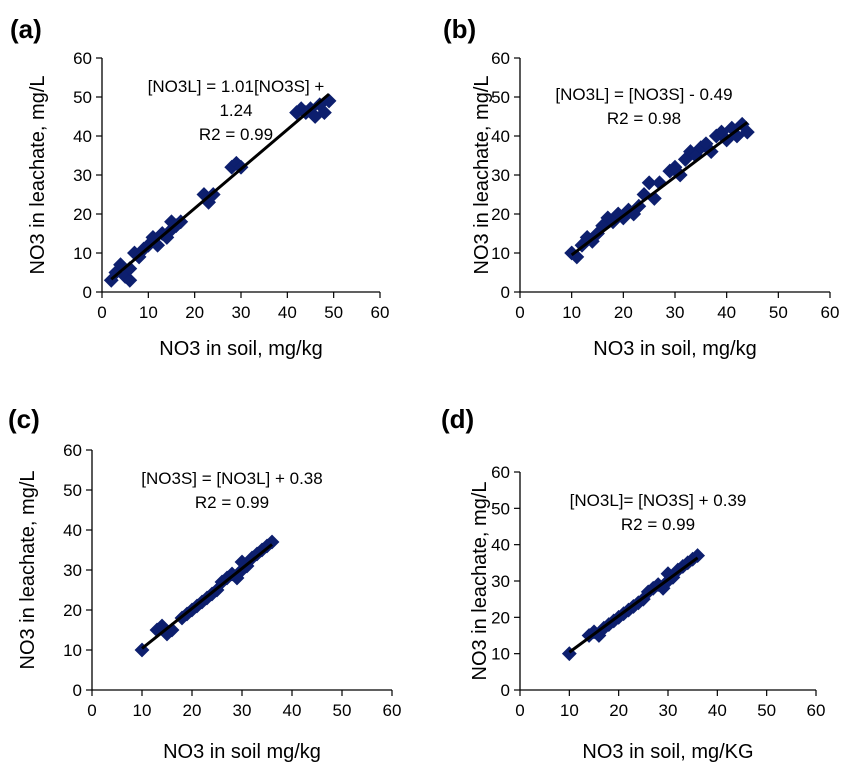 Image resolution: width=862 pixels, height=771 pixels. I want to click on r-squared-label: R2 = 0.98, so click(644, 118).